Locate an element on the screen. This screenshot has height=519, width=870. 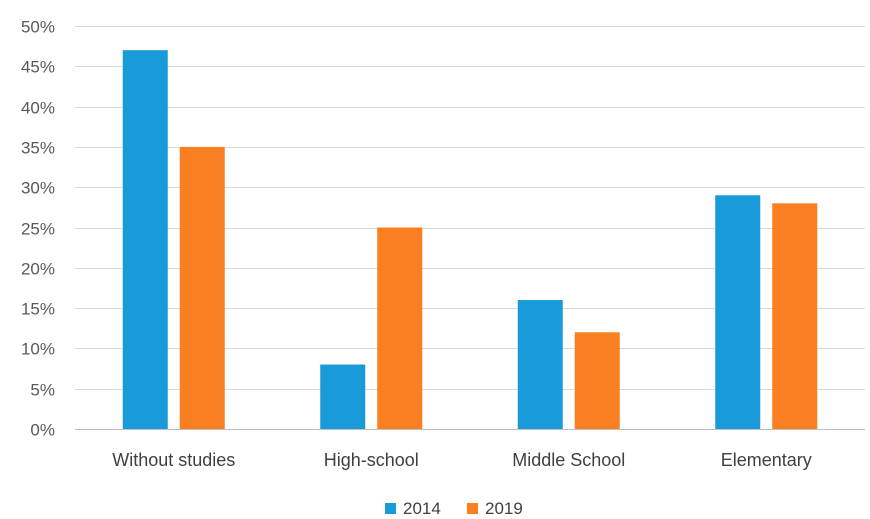
y-tick-label: 40% is located at coordinates (38, 108).